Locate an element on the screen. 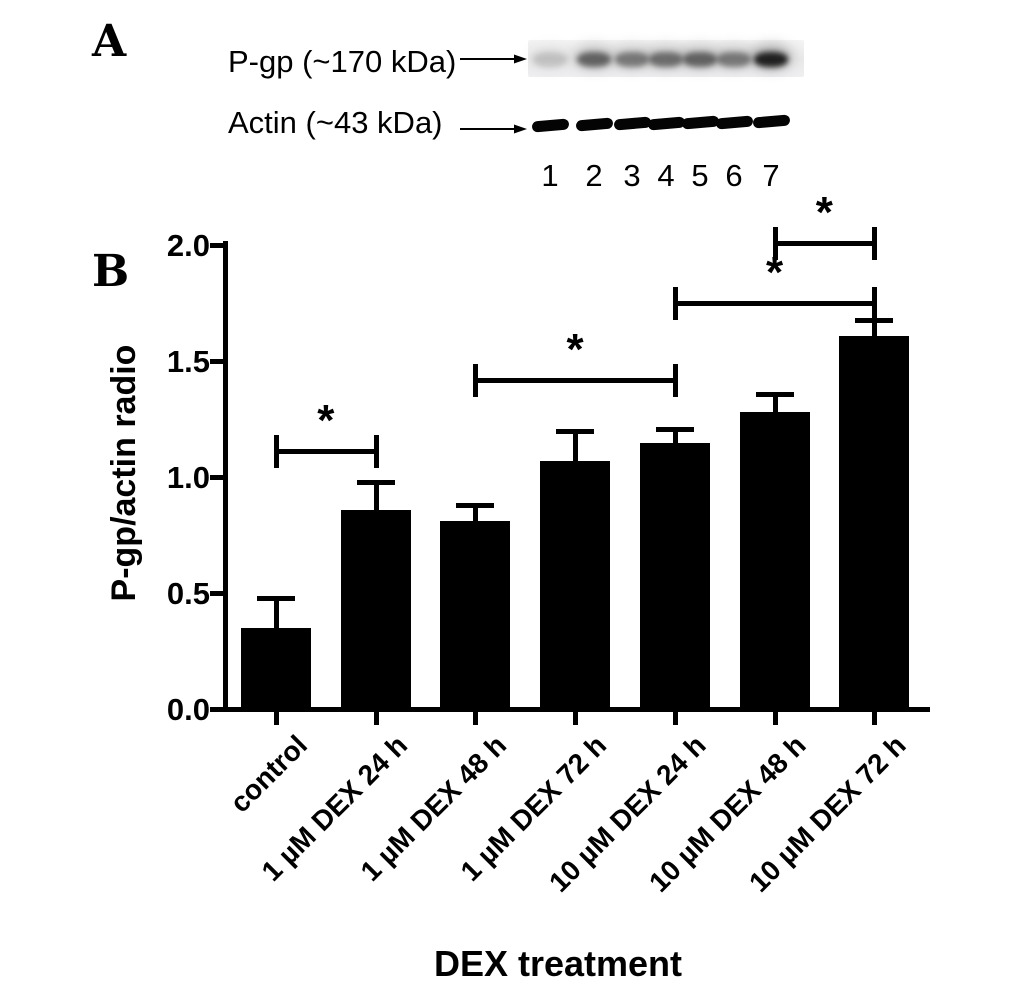 This screenshot has height=1000, width=1033. actin-row-label: Actin (~43 kDa) is located at coordinates (335, 122).